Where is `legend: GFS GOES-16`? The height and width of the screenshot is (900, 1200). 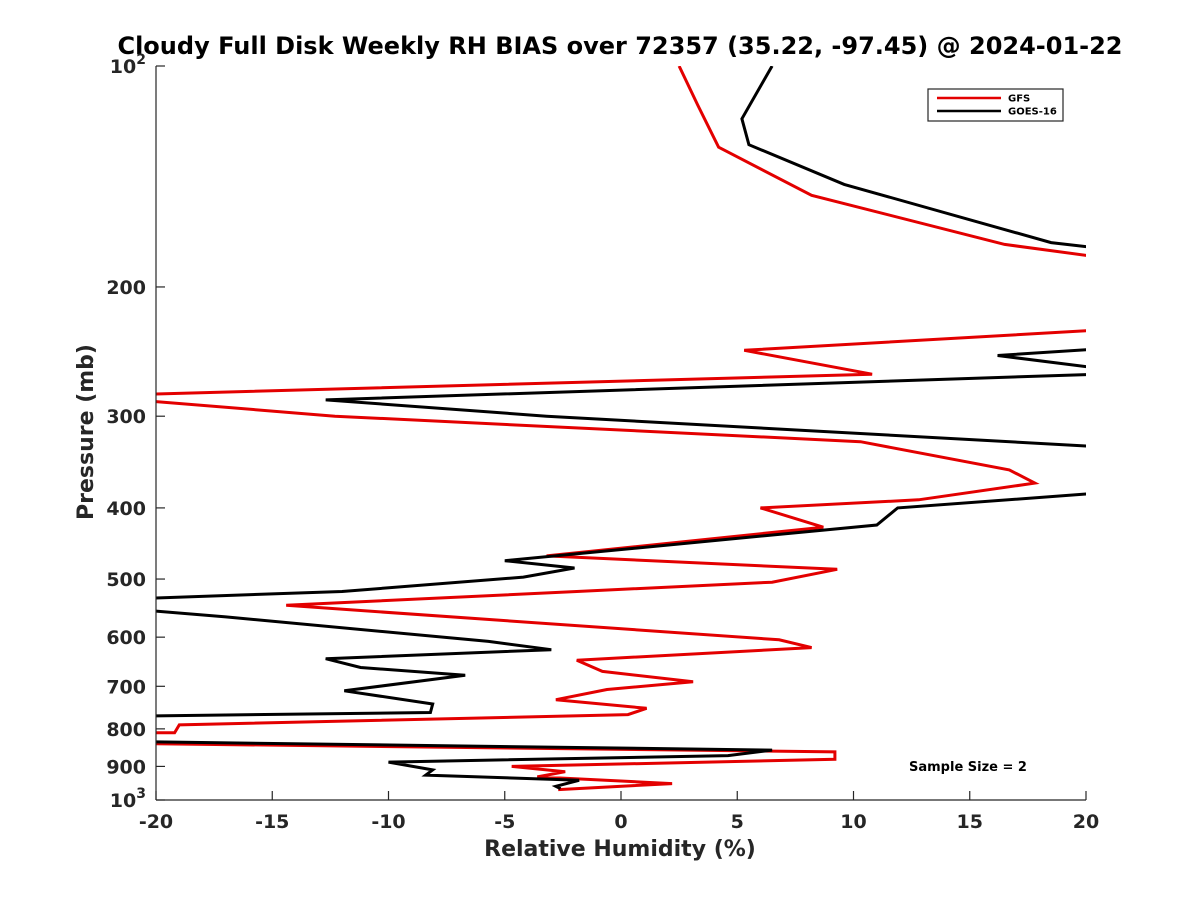 legend: GFS GOES-16 is located at coordinates (995, 105).